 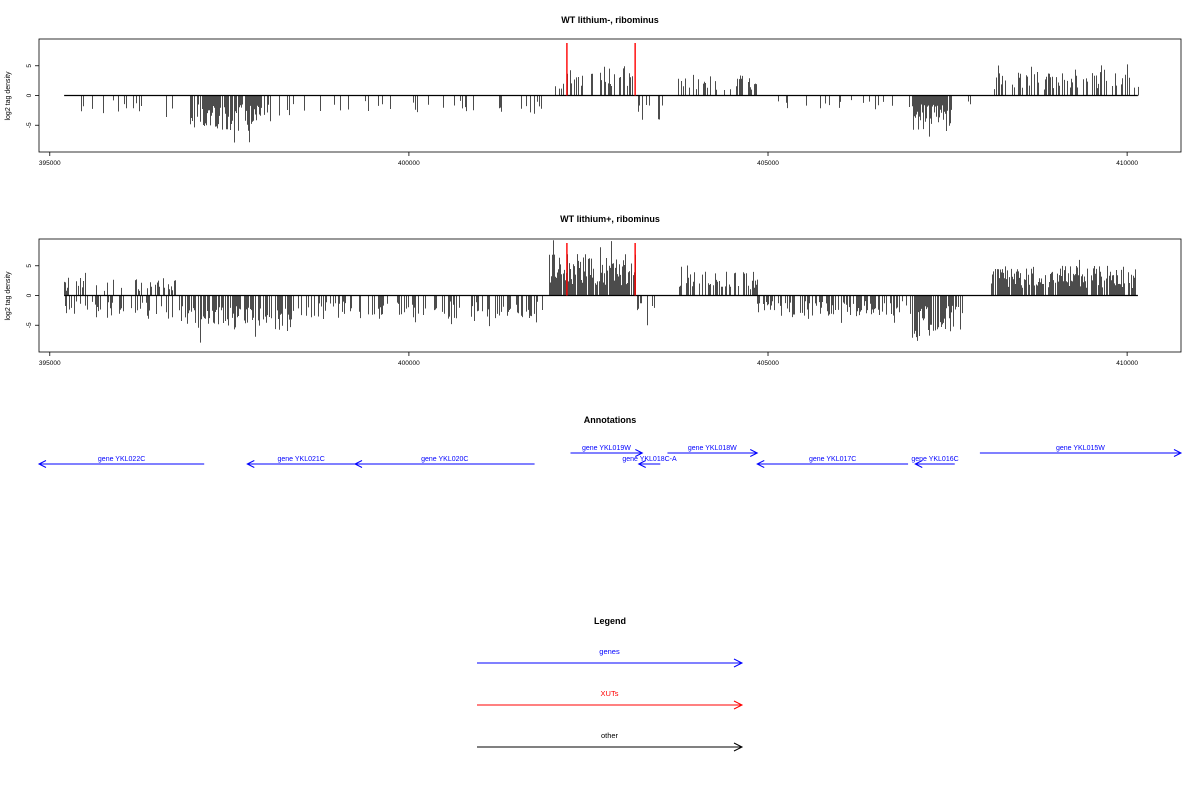 I want to click on legend-item: other, so click(x=610, y=741).